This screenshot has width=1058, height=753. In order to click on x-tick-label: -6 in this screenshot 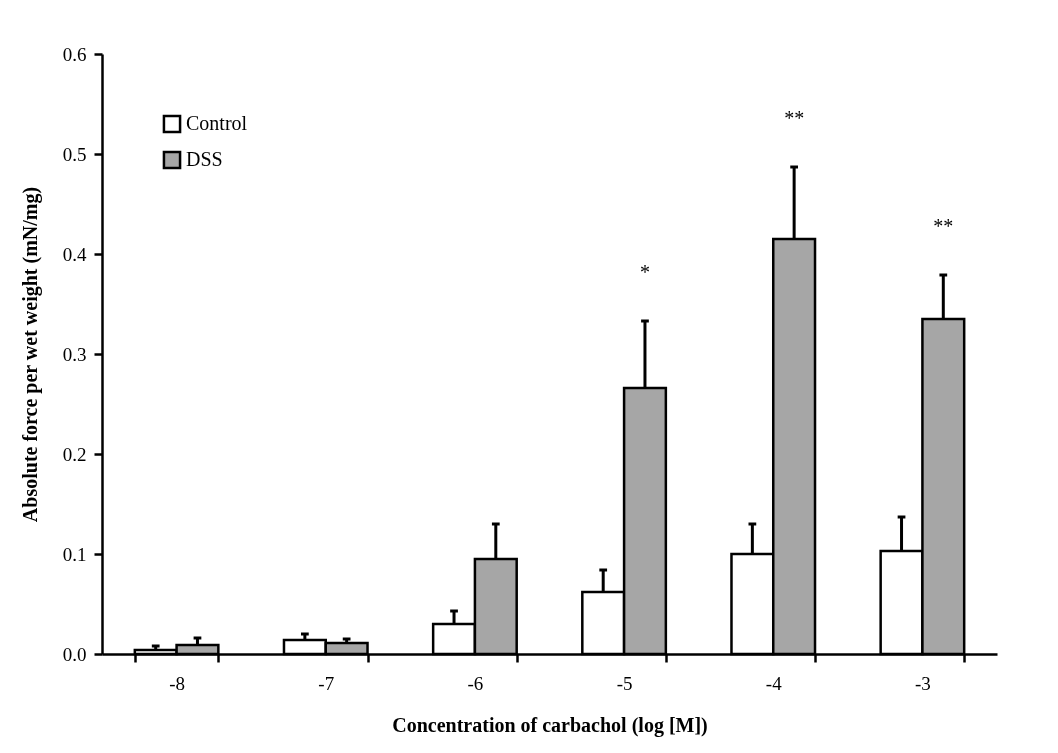, I will do `click(475, 683)`.